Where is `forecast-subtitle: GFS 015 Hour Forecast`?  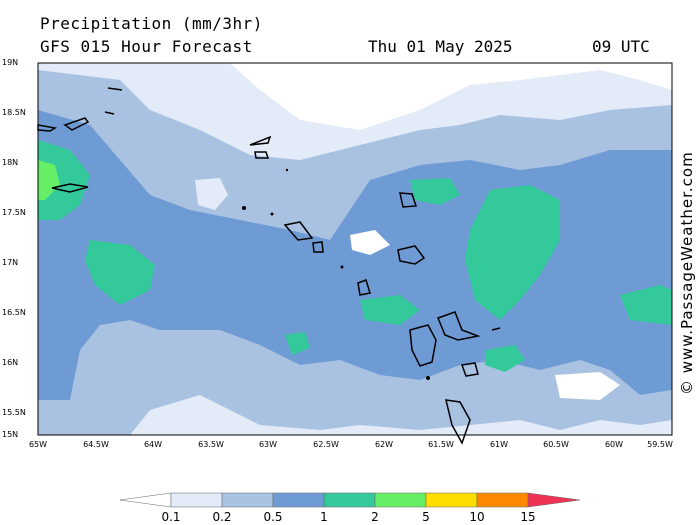 forecast-subtitle: GFS 015 Hour Forecast is located at coordinates (146, 46).